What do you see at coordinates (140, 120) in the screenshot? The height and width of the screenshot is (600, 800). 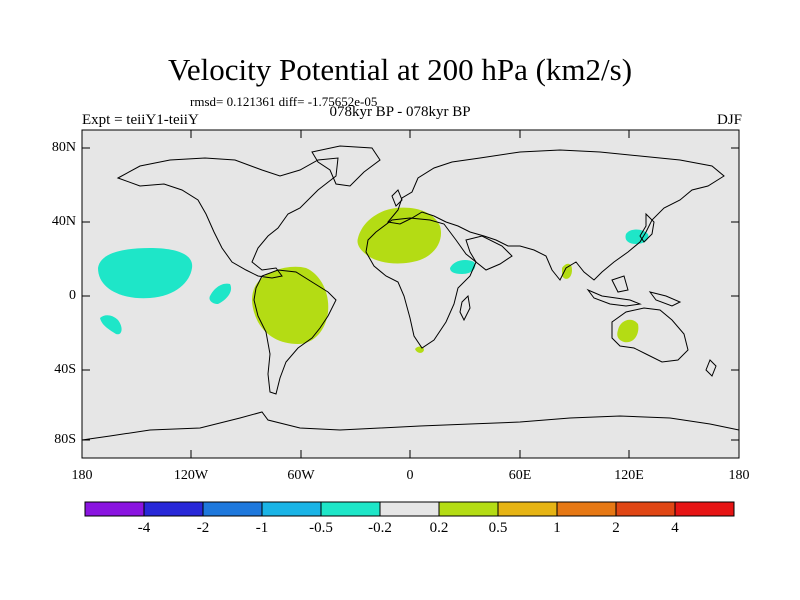 I see `experiment-label: Expt = teiiY1-teiiY` at bounding box center [140, 120].